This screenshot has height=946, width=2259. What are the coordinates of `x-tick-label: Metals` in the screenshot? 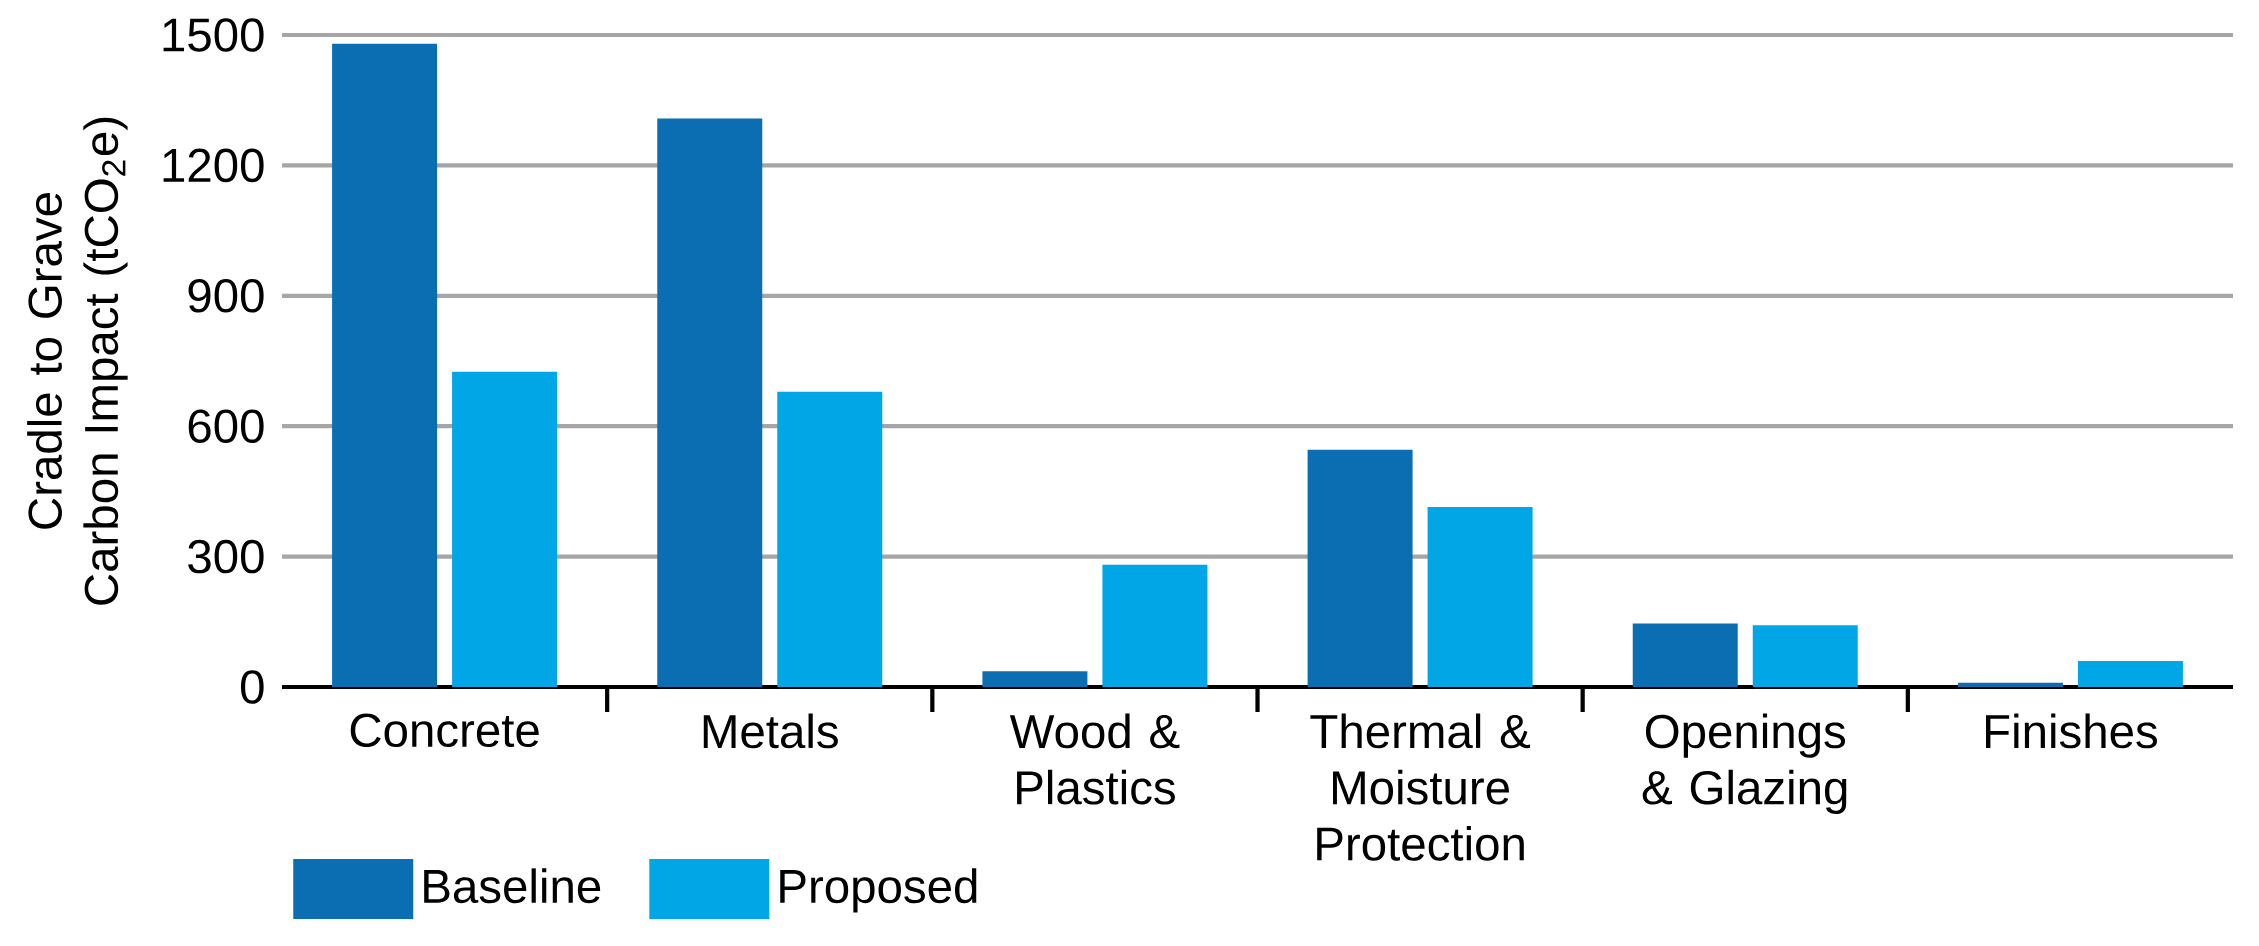 It's located at (770, 731).